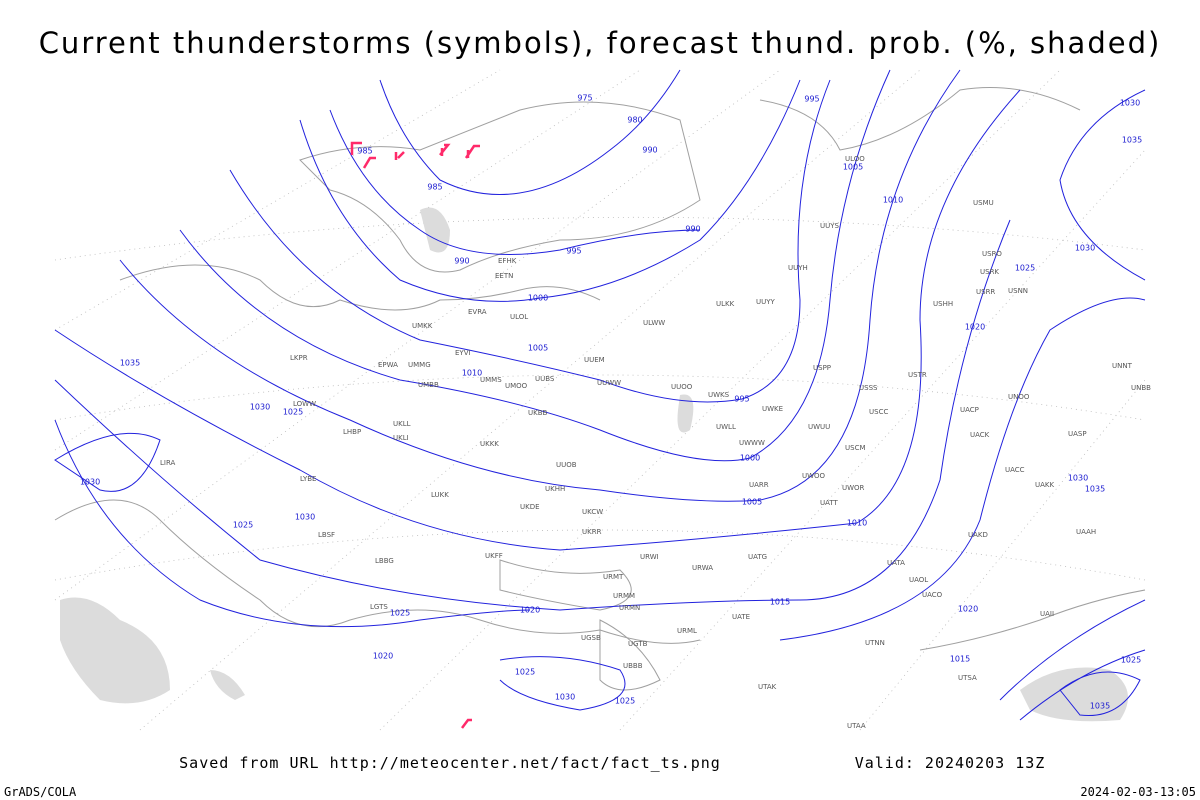  What do you see at coordinates (719, 395) in the screenshot?
I see `station-code: UWKS` at bounding box center [719, 395].